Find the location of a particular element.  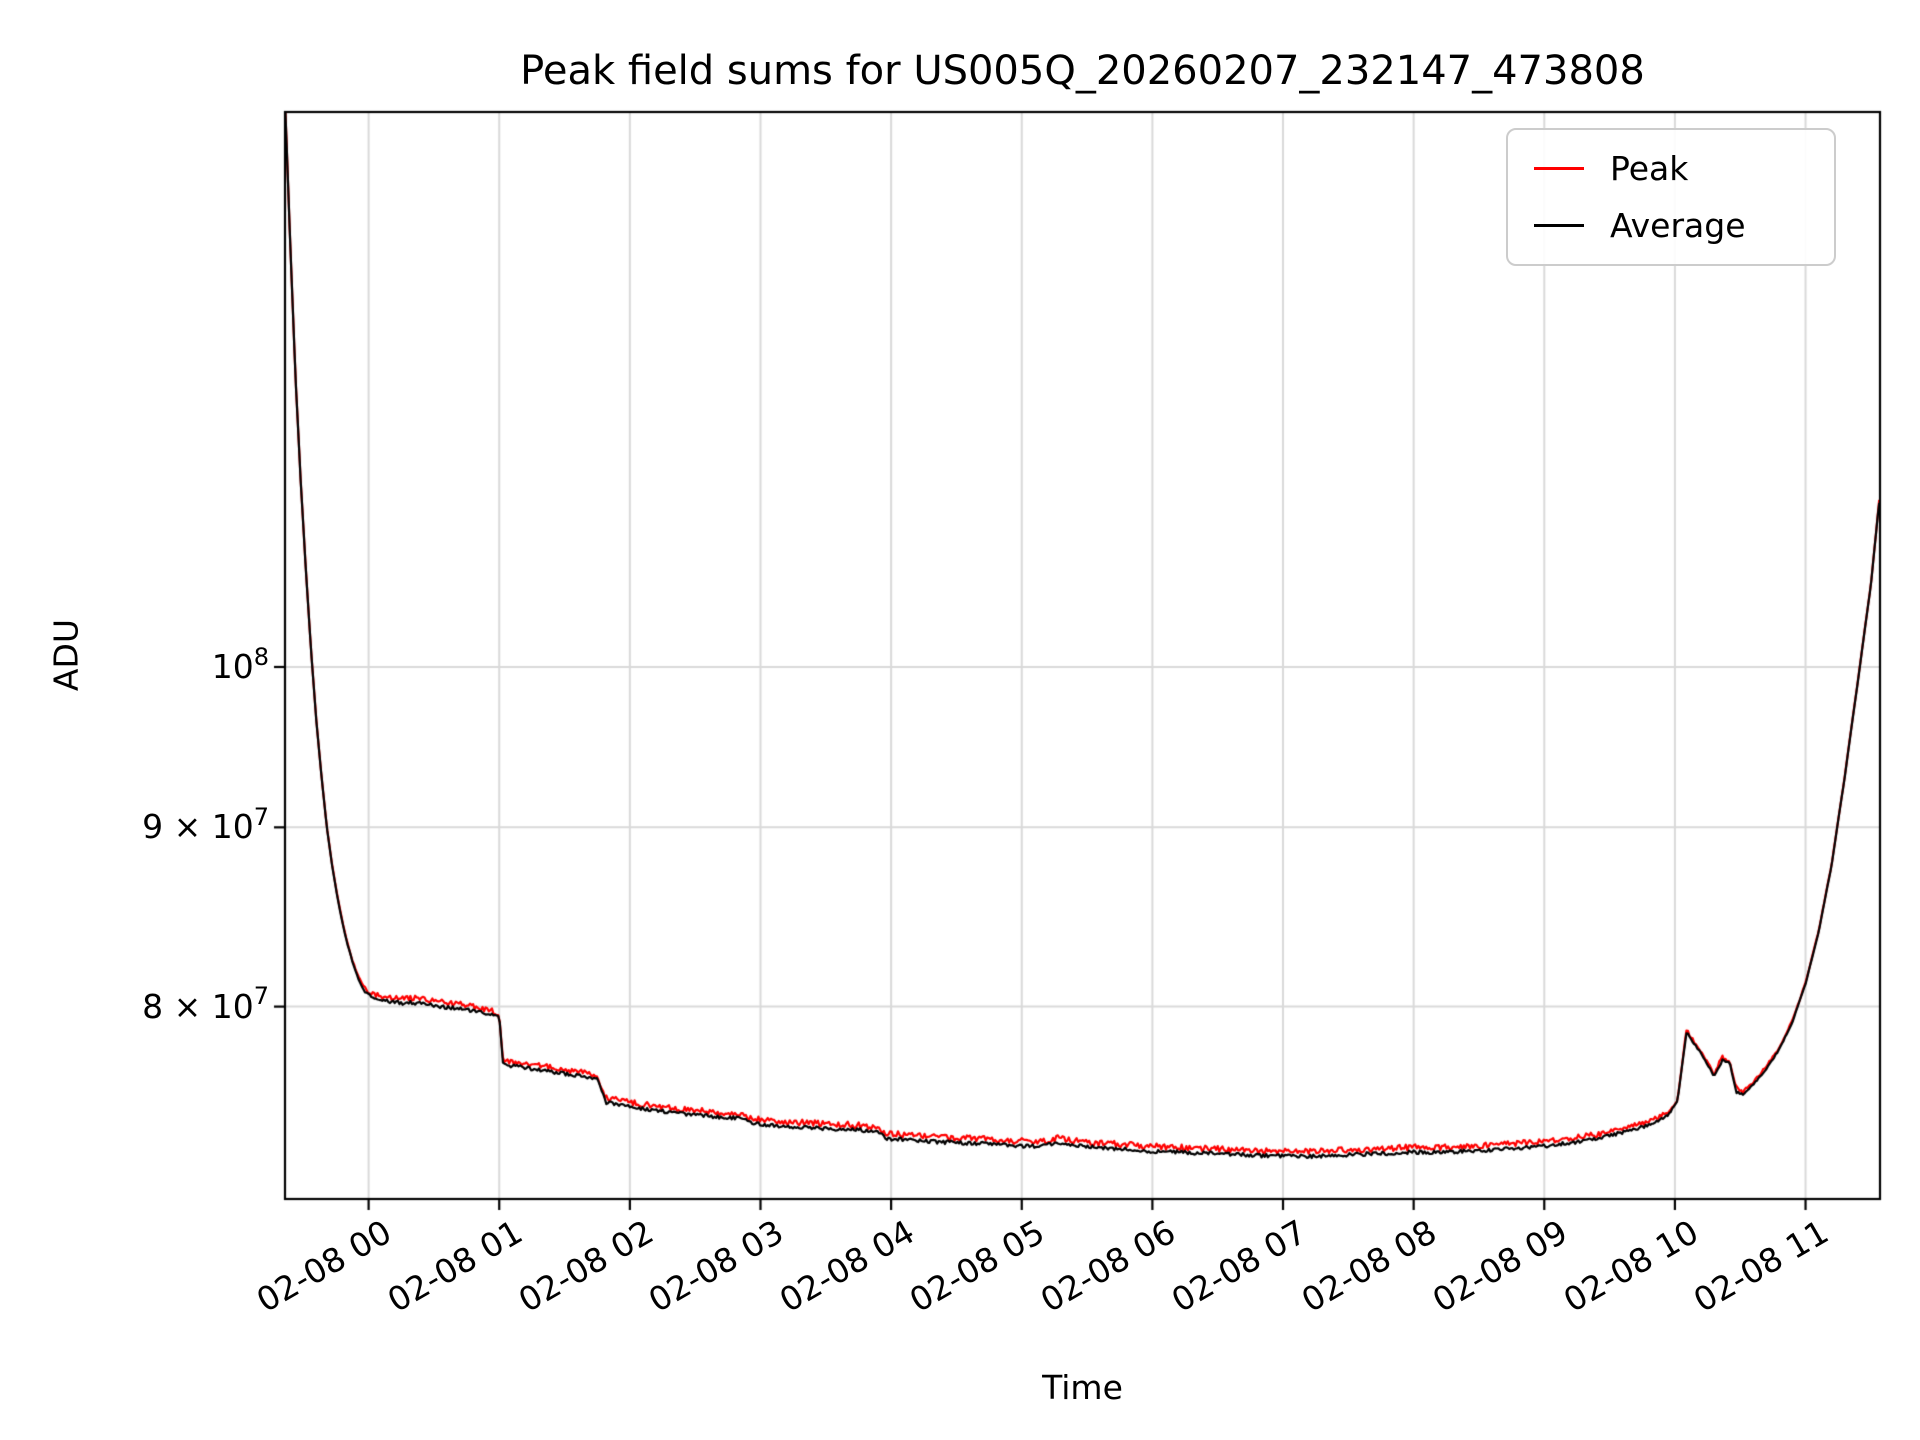

legend-item-average: Average is located at coordinates (1671, 225).